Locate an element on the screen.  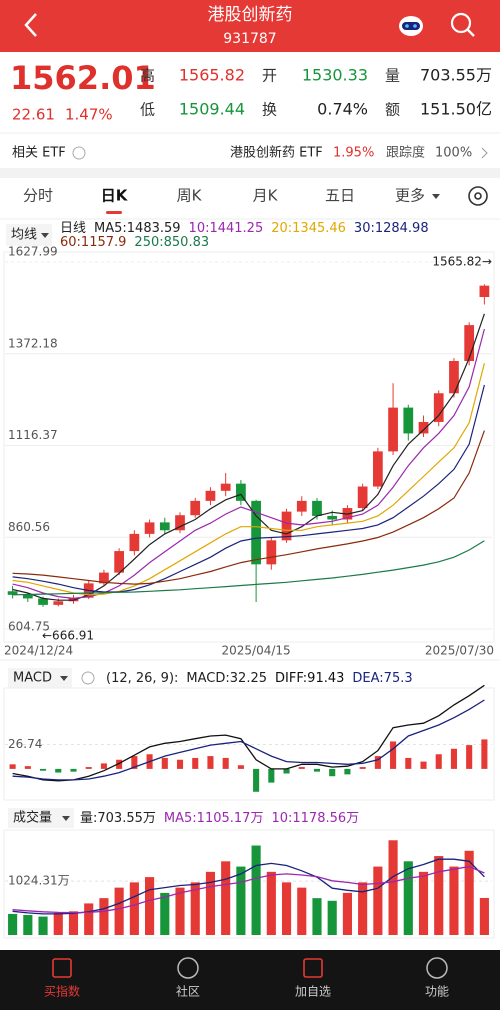
tracking-value: 100% is located at coordinates (453, 153).